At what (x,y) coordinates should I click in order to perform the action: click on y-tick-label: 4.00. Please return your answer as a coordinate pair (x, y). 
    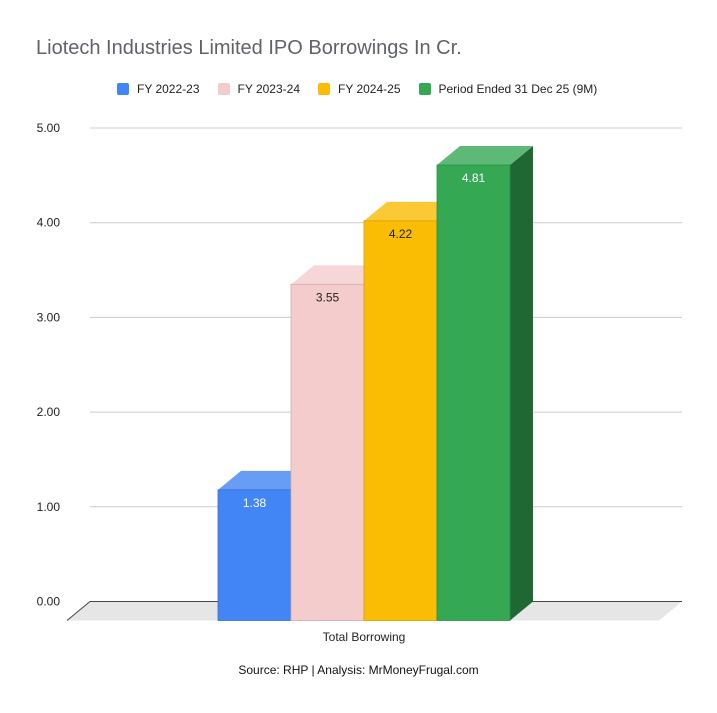
    Looking at the image, I should click on (49, 223).